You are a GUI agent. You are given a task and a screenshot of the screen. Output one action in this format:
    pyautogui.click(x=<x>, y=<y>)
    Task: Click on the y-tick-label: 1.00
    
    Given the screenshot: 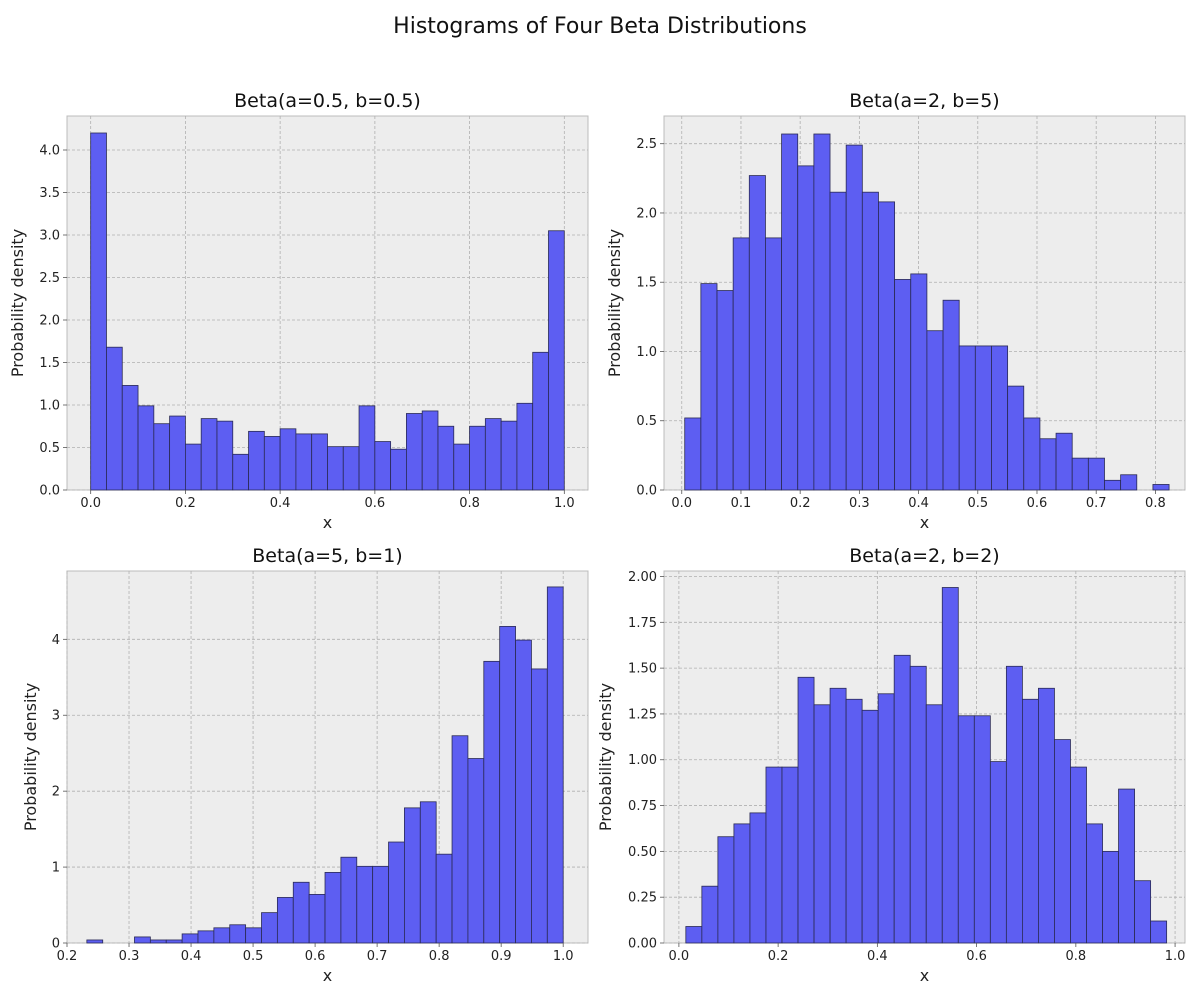 What is the action you would take?
    pyautogui.click(x=642, y=760)
    